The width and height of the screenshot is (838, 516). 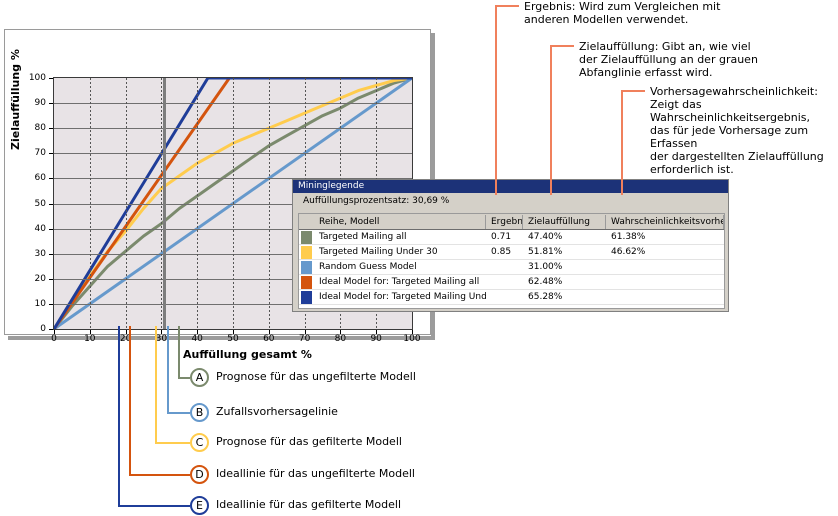 I want to click on abfanglinie-marker, so click(x=164, y=203).